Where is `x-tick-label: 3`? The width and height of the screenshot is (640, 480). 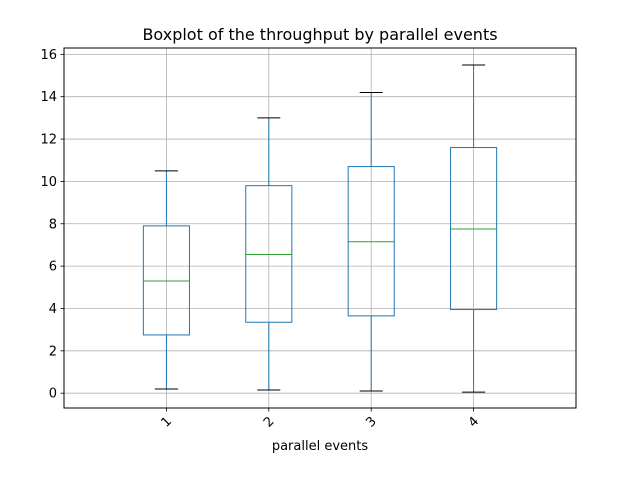 x-tick-label: 3 is located at coordinates (371, 422).